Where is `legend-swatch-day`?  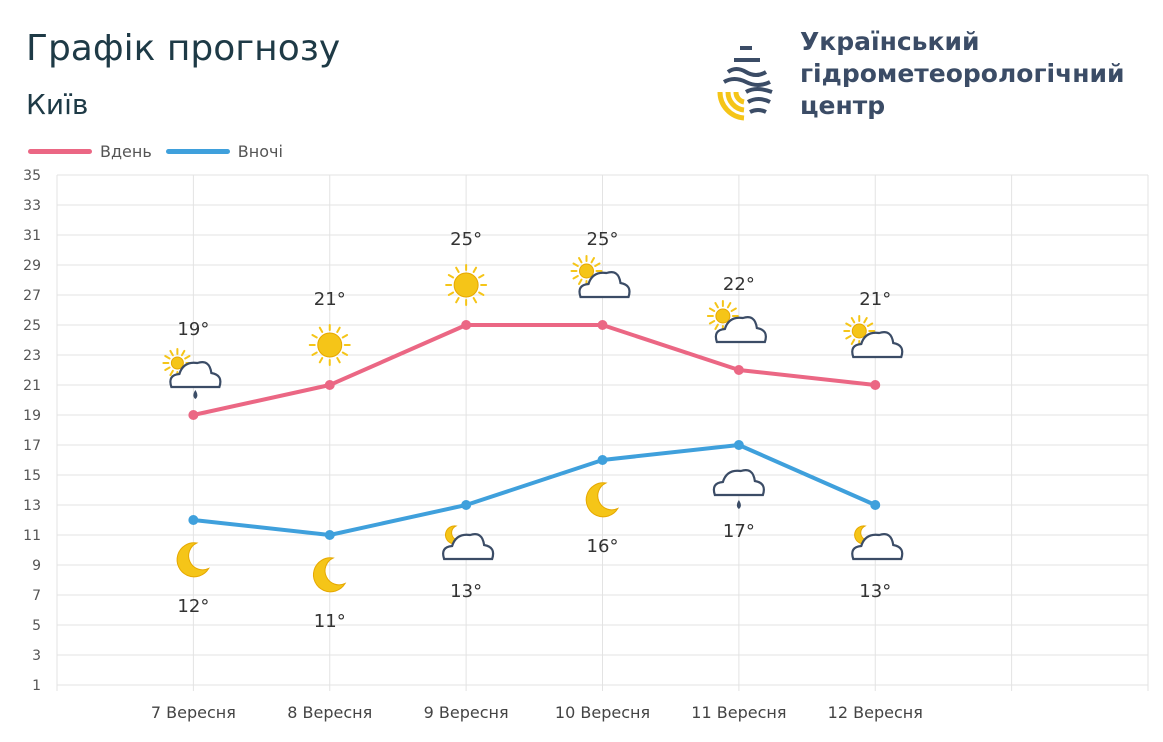
legend-swatch-day is located at coordinates (60, 151).